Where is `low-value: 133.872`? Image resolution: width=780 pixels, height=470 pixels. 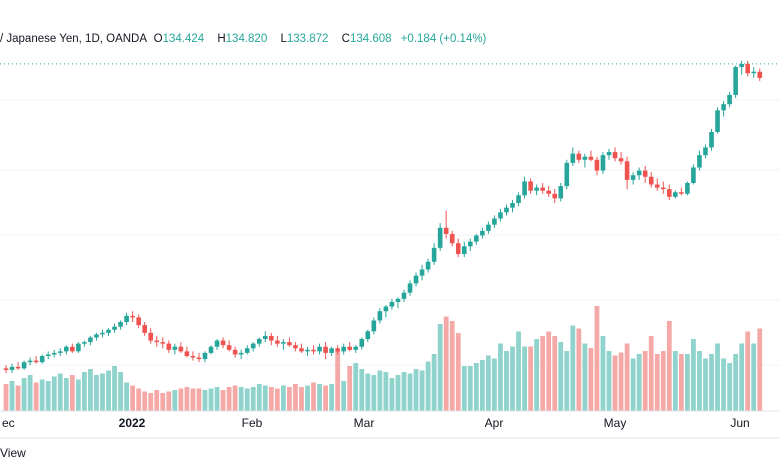 low-value: 133.872 is located at coordinates (307, 39).